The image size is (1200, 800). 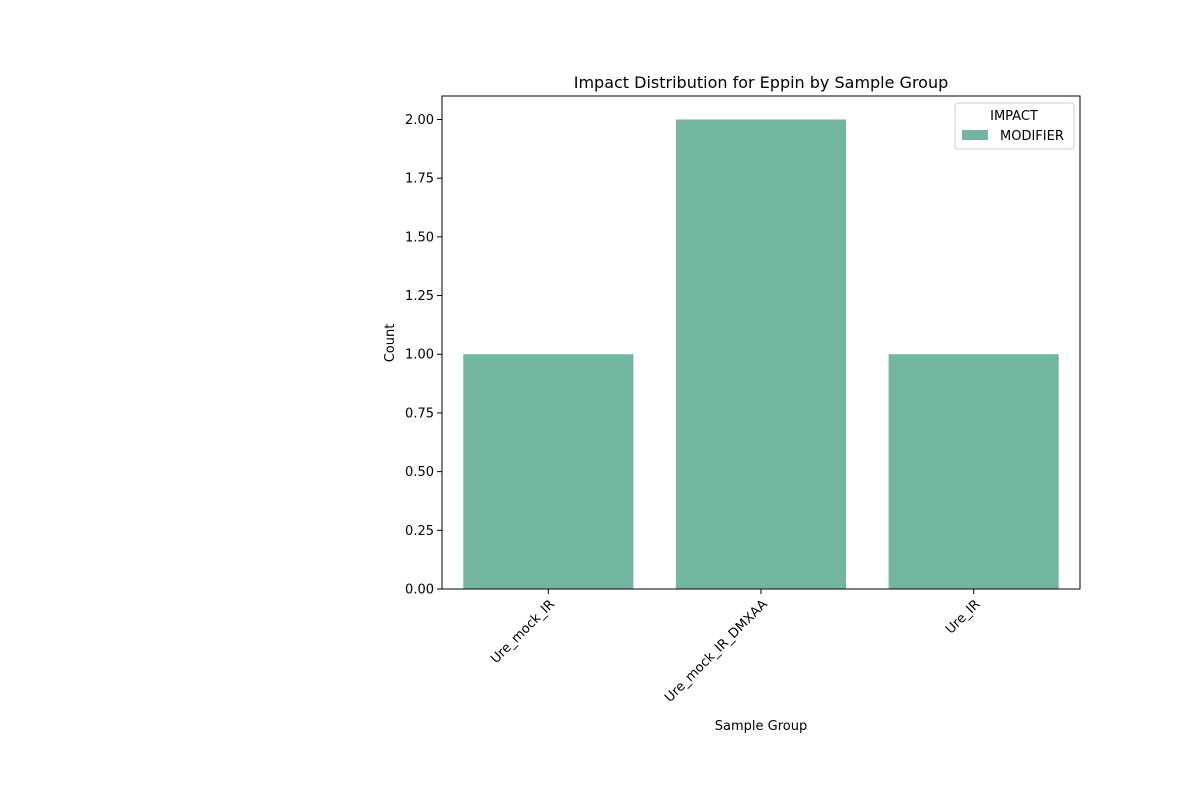 I want to click on legend-title: IMPACT, so click(x=1014, y=116).